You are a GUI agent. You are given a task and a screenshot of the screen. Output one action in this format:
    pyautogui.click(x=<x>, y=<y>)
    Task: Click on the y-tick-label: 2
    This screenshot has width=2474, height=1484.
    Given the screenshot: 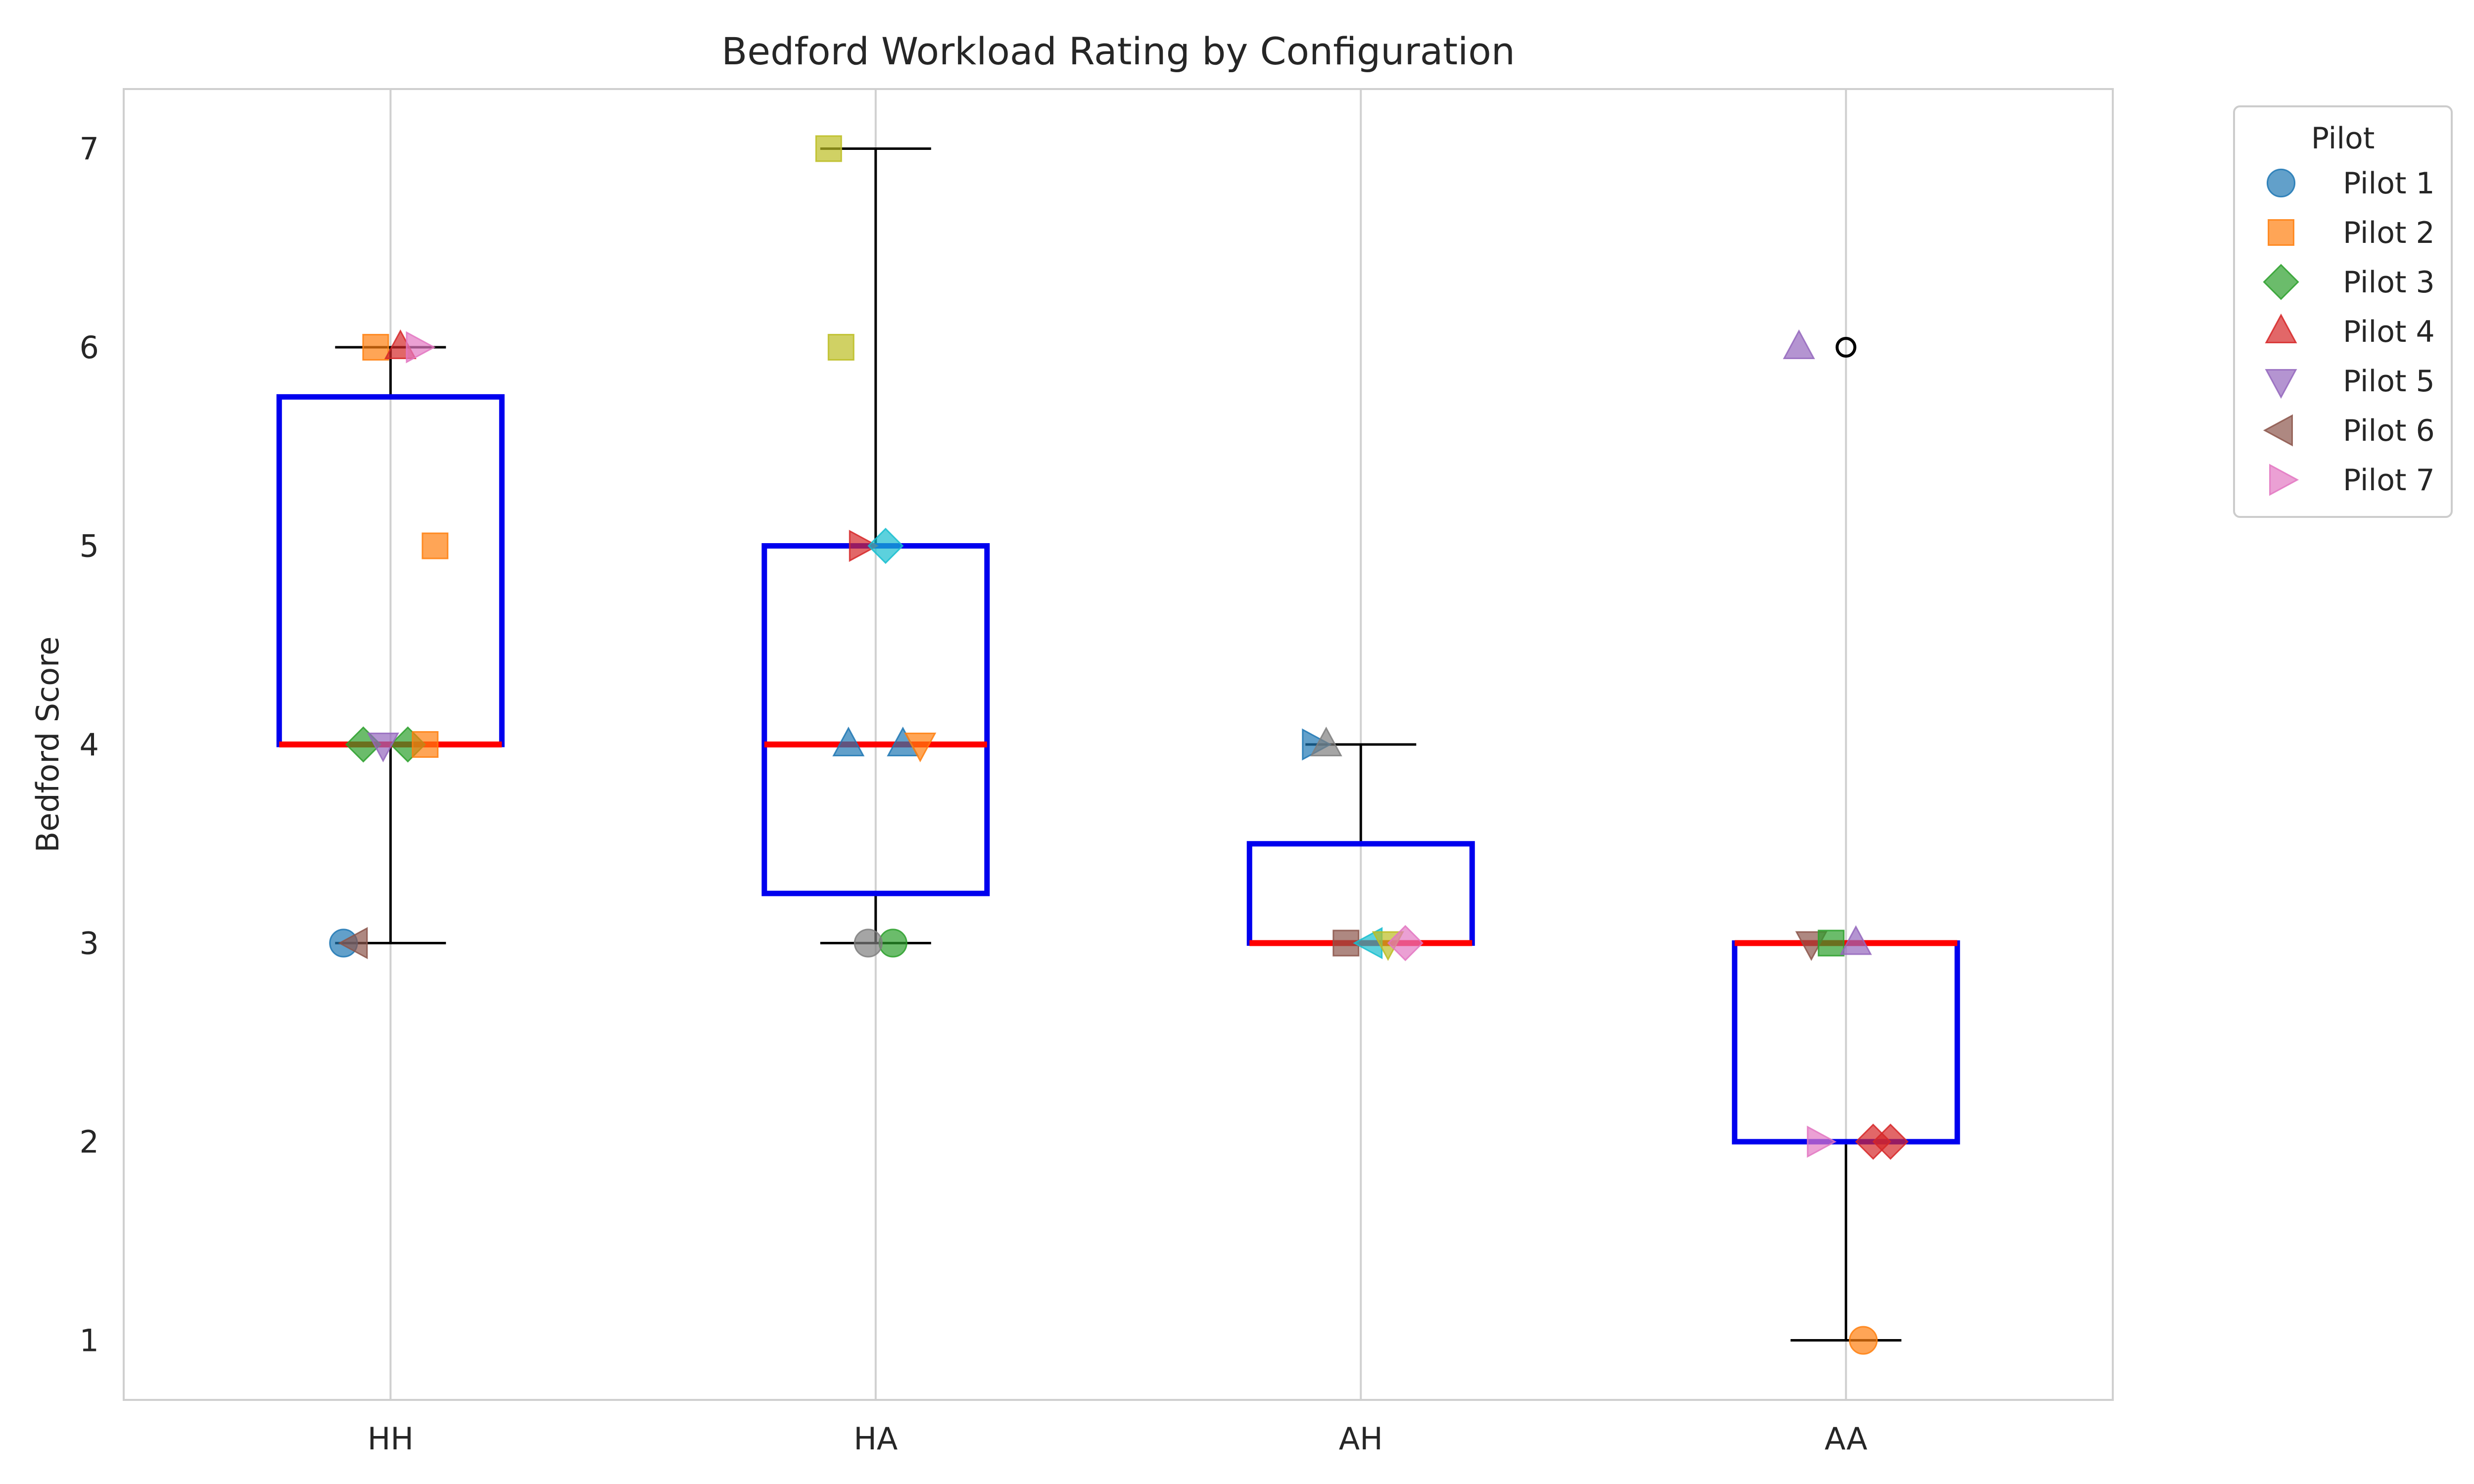 What is the action you would take?
    pyautogui.click(x=90, y=1142)
    